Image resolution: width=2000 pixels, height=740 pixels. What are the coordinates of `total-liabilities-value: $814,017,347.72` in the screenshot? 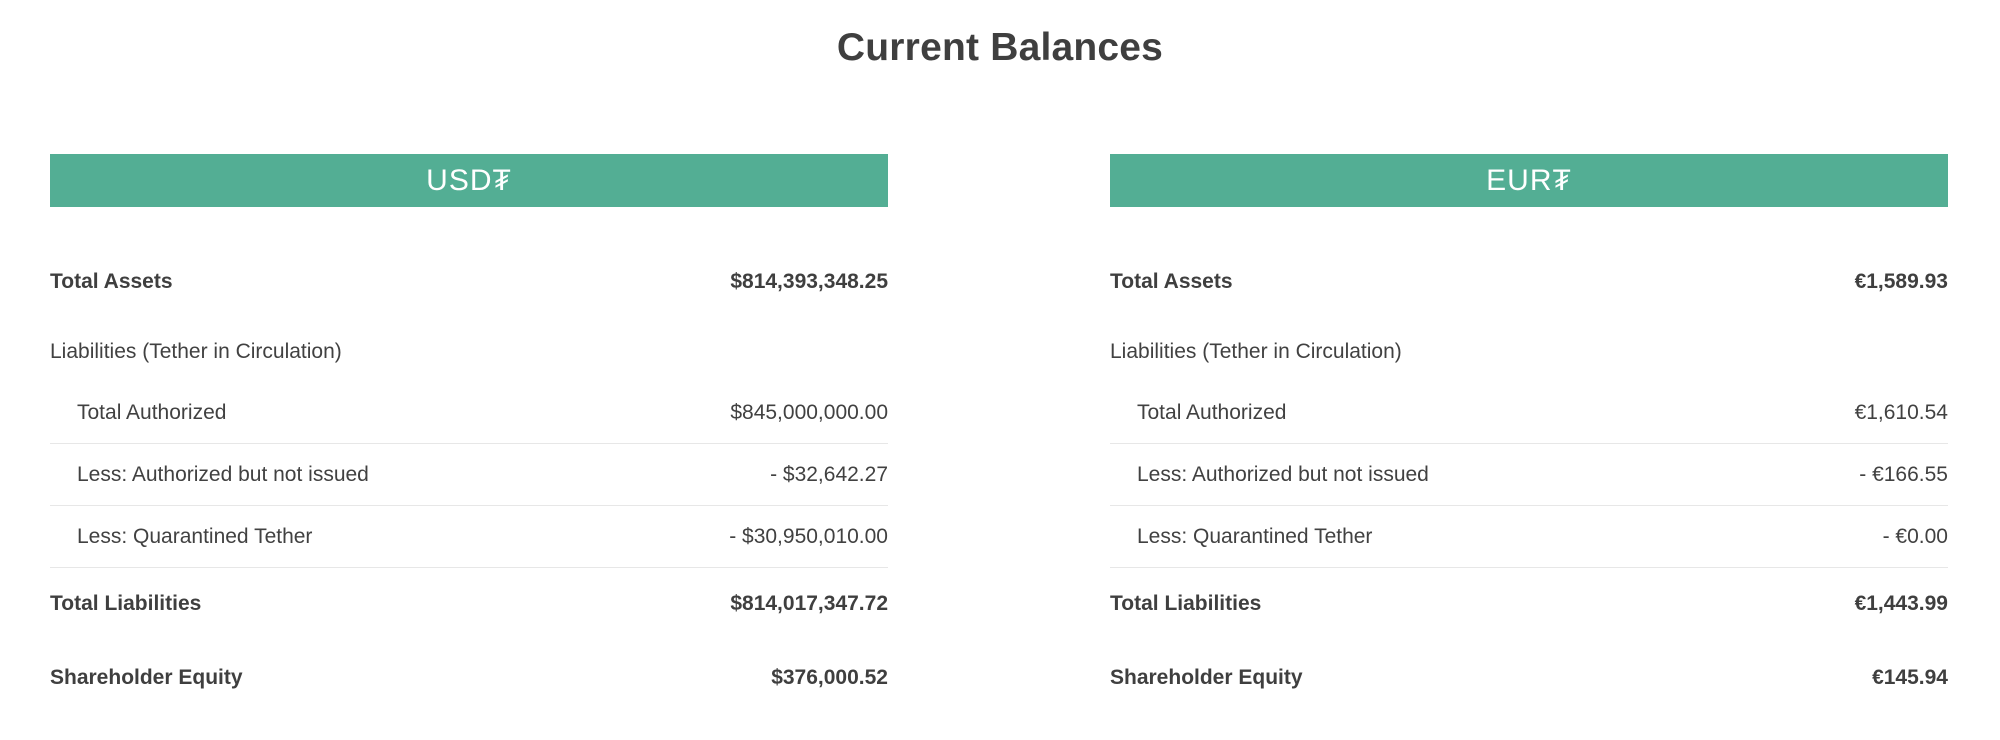 It's located at (809, 603).